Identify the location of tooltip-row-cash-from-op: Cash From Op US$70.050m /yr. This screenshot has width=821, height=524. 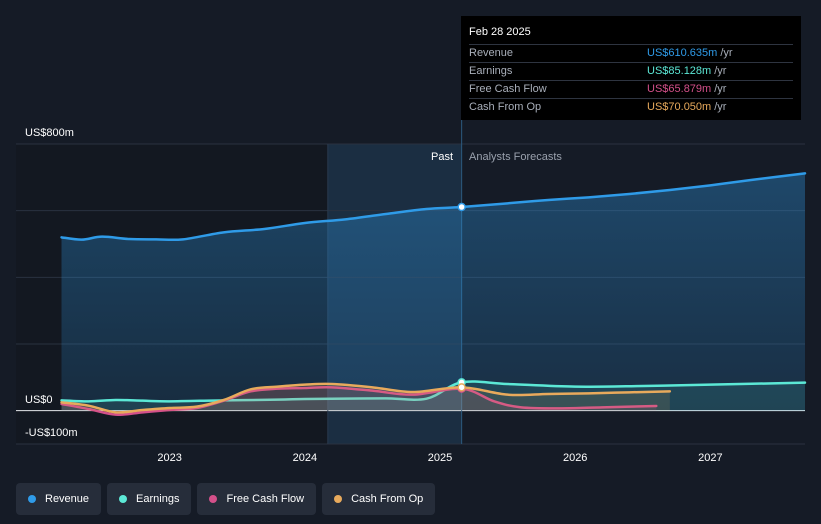
(631, 107).